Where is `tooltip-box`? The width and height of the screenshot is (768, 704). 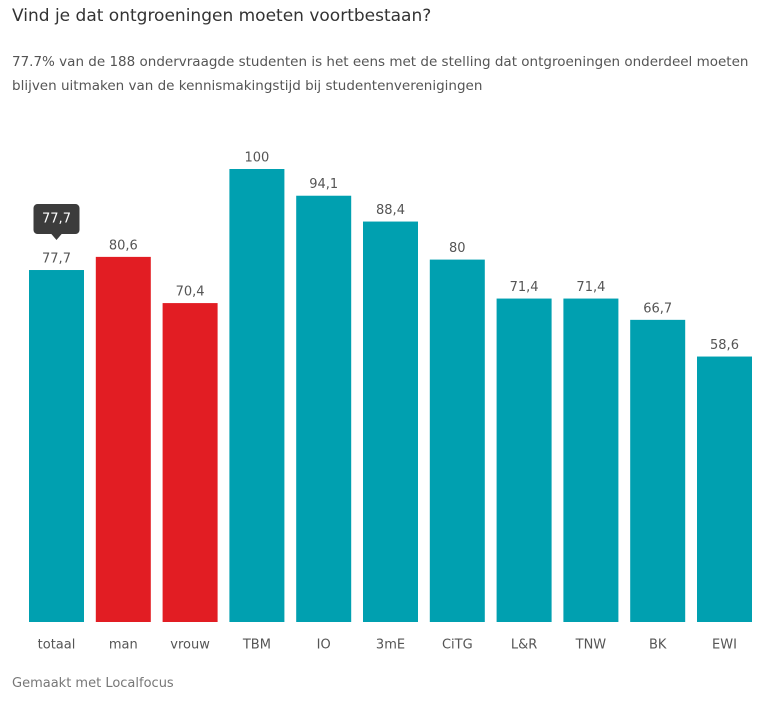
tooltip-box is located at coordinates (56, 219).